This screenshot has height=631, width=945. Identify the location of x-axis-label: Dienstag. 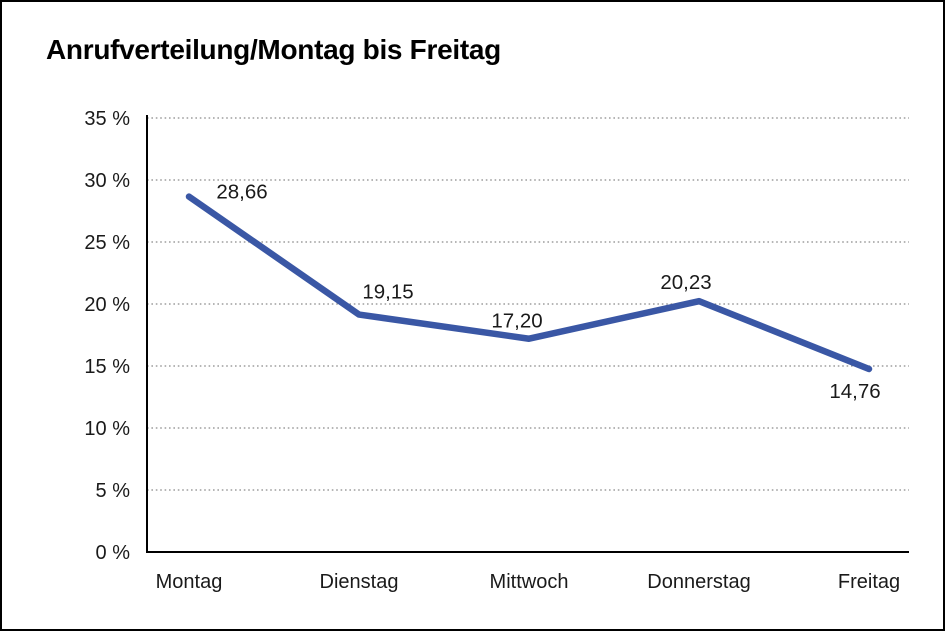
(359, 582).